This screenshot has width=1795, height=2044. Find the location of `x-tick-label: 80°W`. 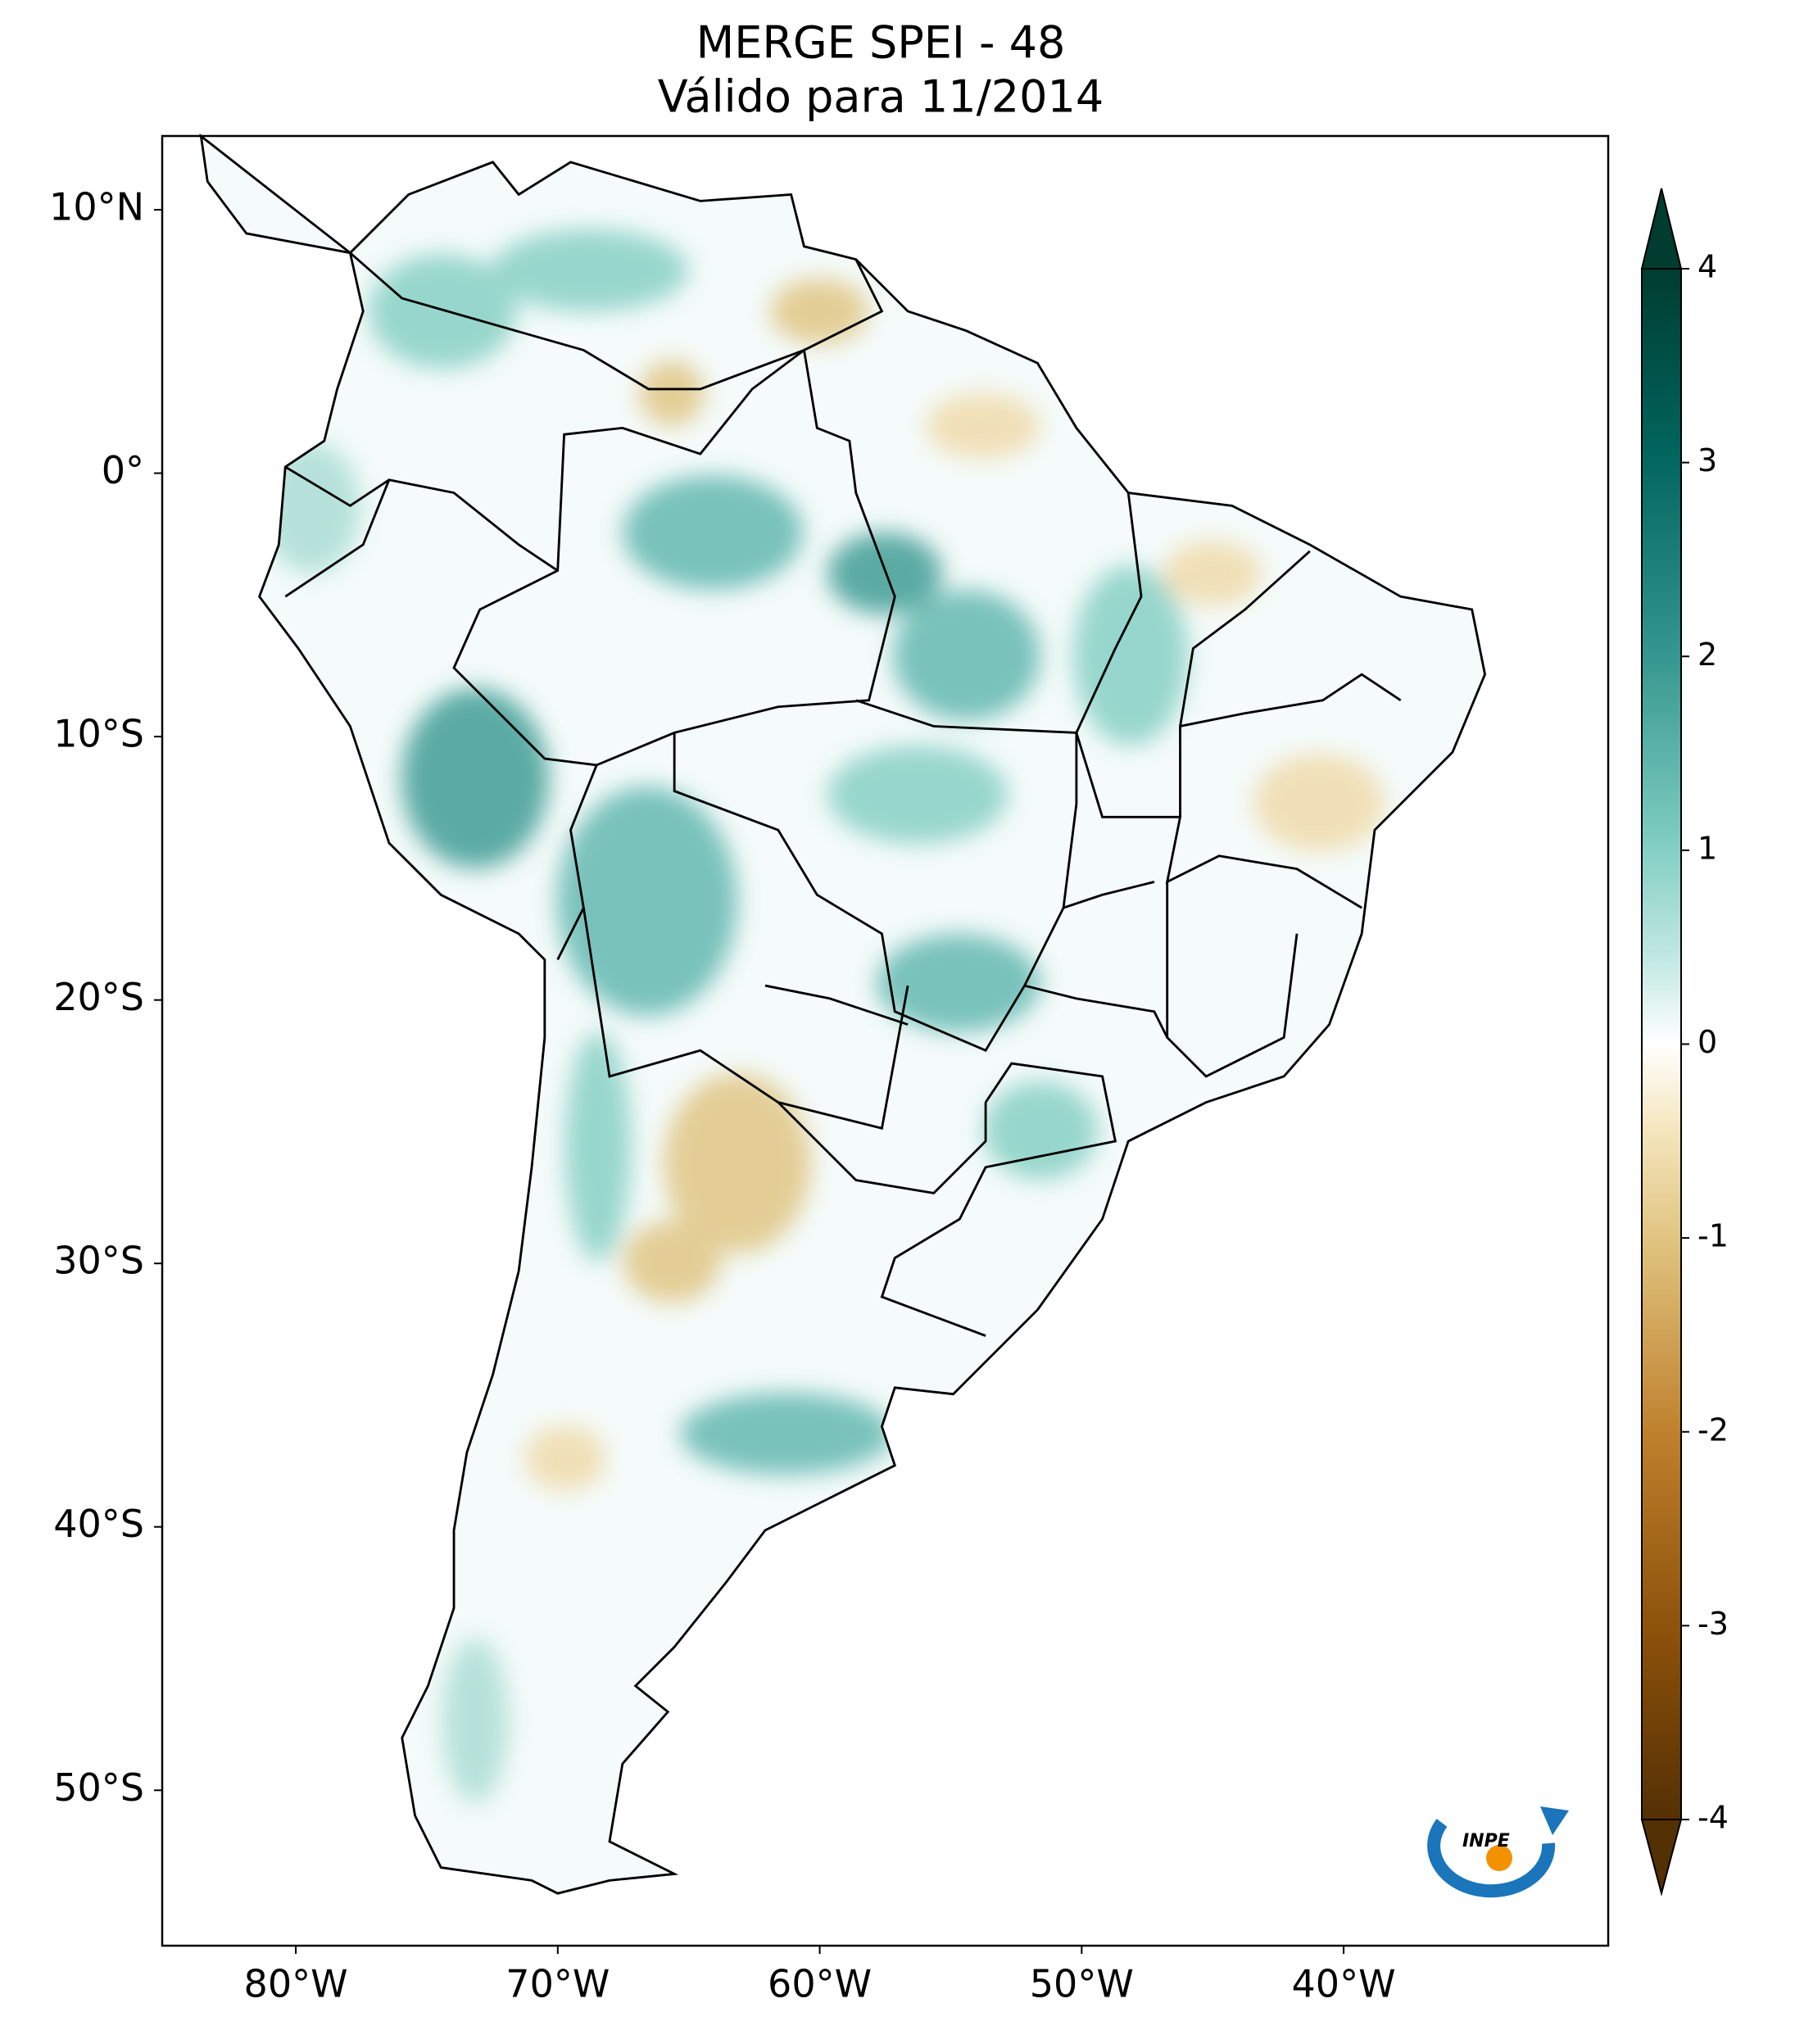

x-tick-label: 80°W is located at coordinates (296, 1984).